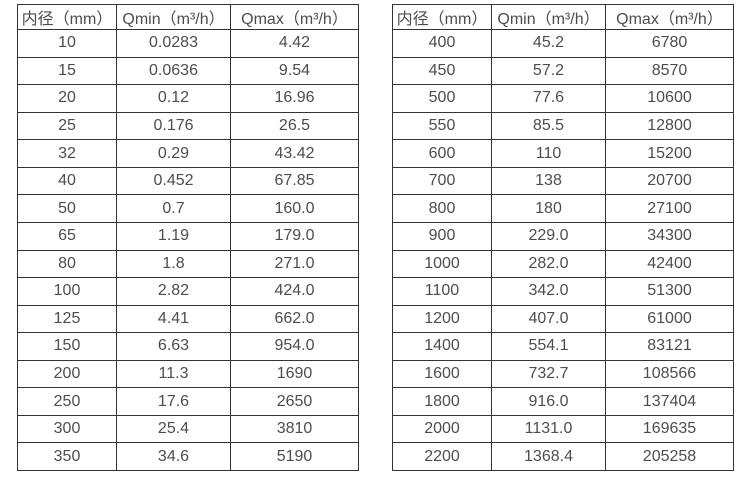 The image size is (750, 483). I want to click on table-row: 400 45.2 6780, so click(563, 43).